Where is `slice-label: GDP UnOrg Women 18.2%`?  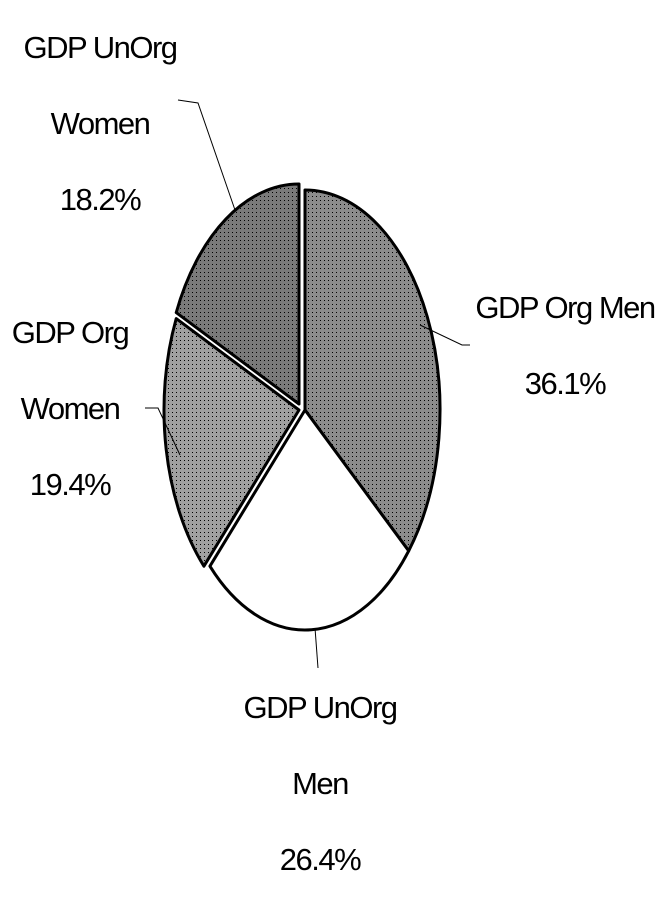
slice-label: GDP UnOrg Women 18.2% is located at coordinates (100, 124).